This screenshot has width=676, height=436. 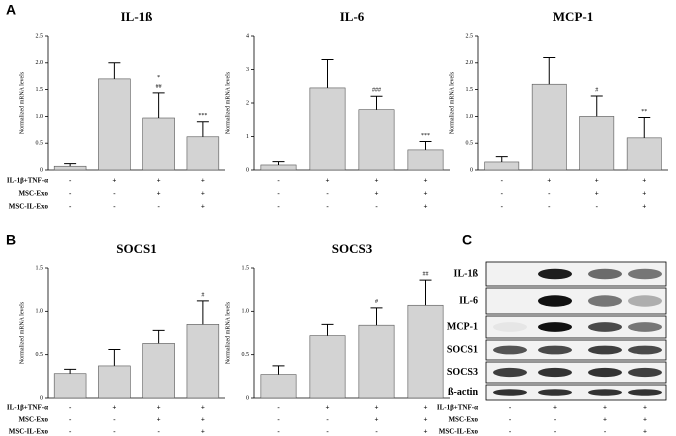 What do you see at coordinates (467, 240) in the screenshot?
I see `panel-label: C` at bounding box center [467, 240].